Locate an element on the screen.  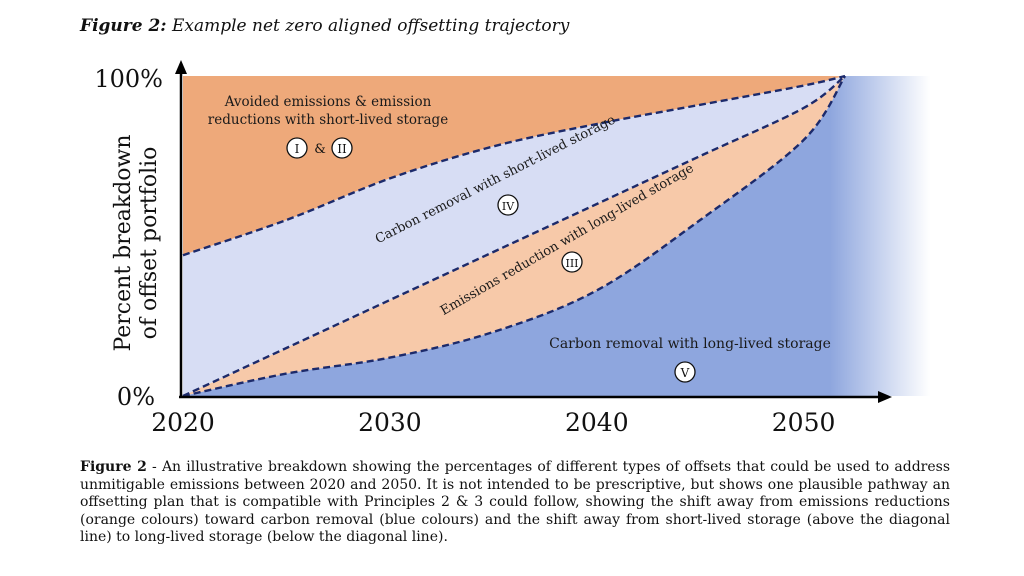
x-axis-arrow is located at coordinates (885, 397).